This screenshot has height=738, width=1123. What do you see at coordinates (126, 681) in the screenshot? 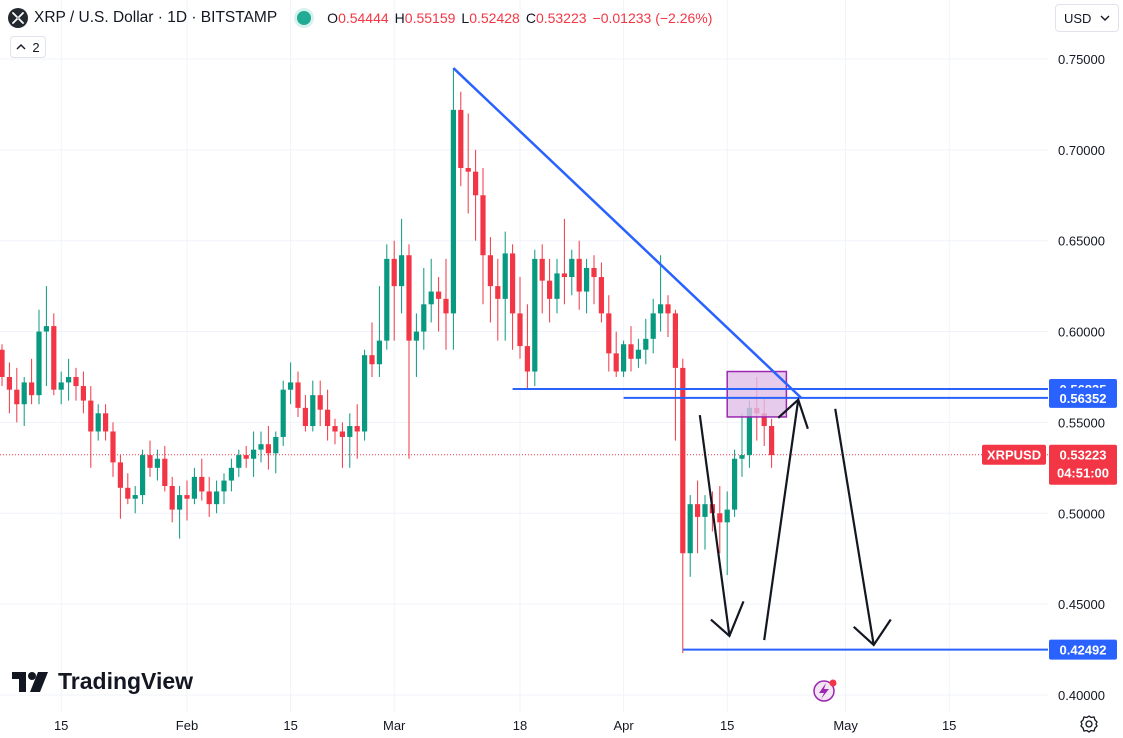
I see `logo-text: TradingView` at bounding box center [126, 681].